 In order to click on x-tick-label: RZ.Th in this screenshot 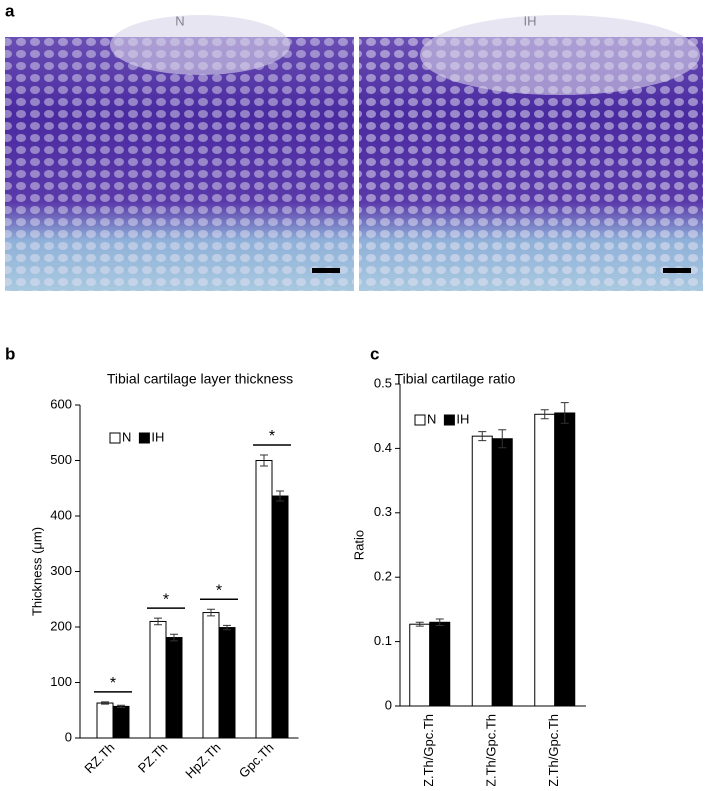, I will do `click(99, 758)`.